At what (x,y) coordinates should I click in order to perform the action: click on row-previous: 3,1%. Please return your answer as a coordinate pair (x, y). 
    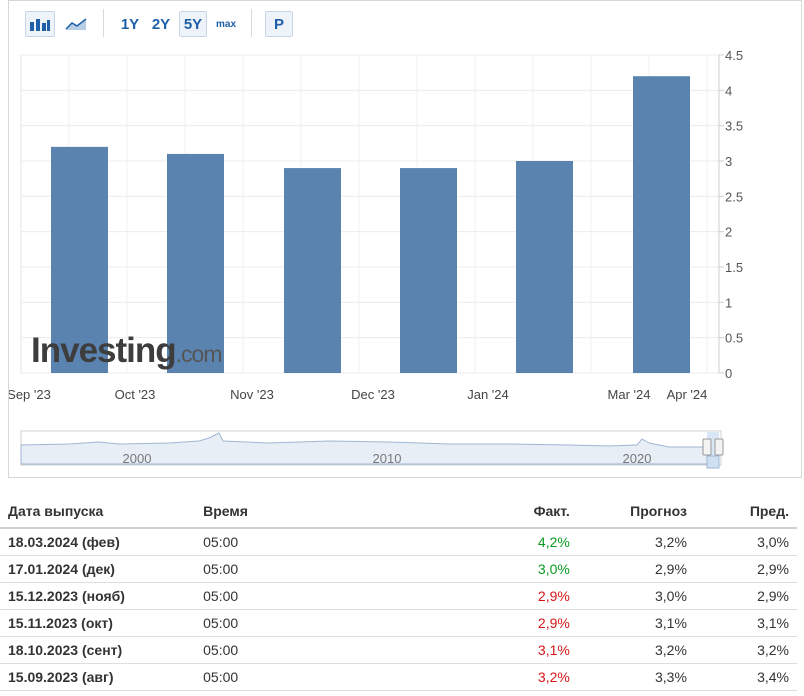
    Looking at the image, I should click on (741, 623).